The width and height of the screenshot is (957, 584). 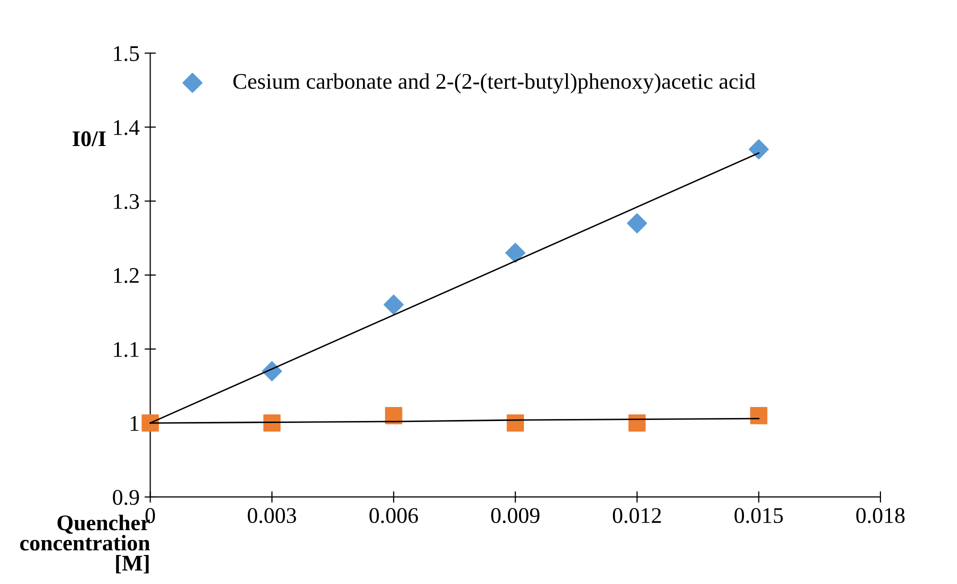 I want to click on x-tick-label: 0.015, so click(x=758, y=516).